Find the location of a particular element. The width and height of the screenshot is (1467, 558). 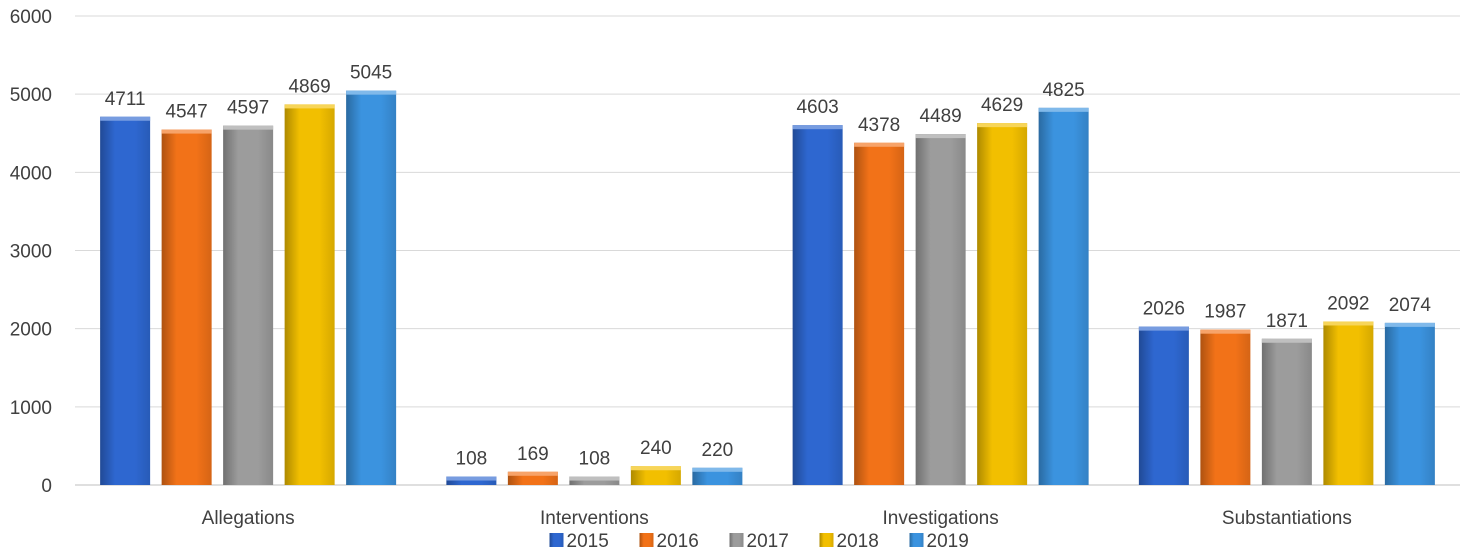

bar-interventions-2015 is located at coordinates (471, 480).